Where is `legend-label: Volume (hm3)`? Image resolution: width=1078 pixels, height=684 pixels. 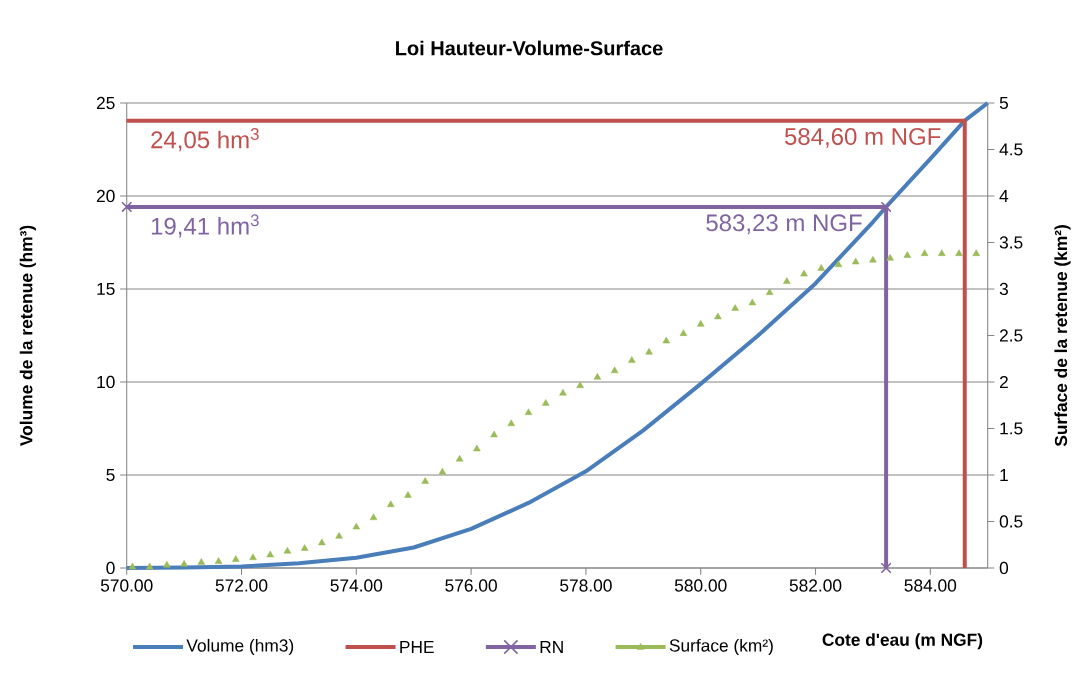 legend-label: Volume (hm3) is located at coordinates (240, 647).